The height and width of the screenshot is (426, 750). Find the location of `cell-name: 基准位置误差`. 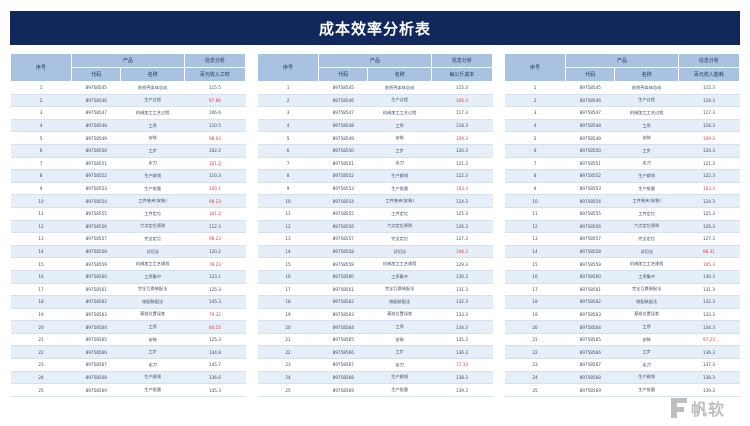

cell-name: 基准位置误差 is located at coordinates (152, 315).